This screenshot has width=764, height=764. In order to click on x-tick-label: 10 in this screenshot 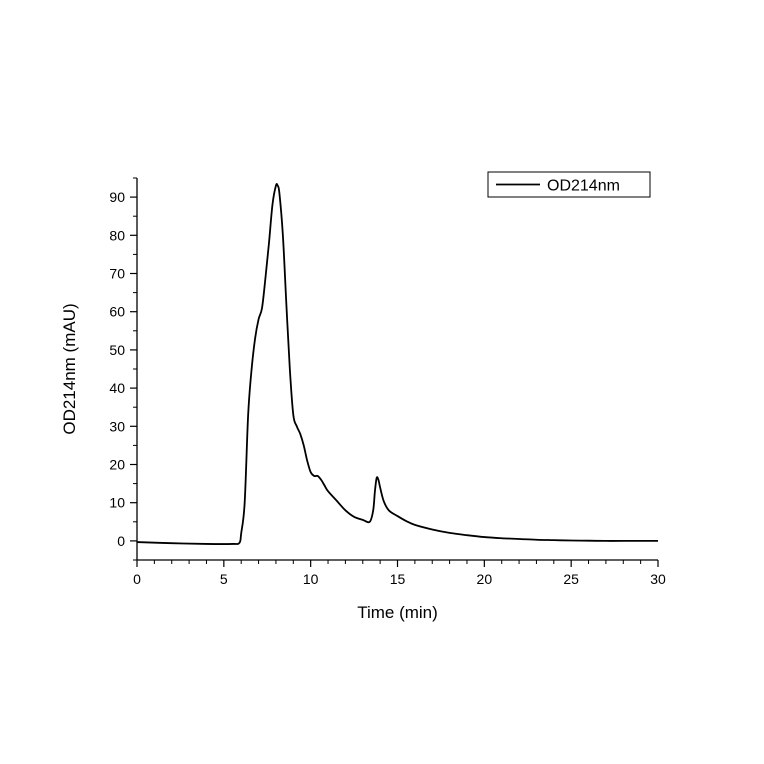, I will do `click(311, 579)`.